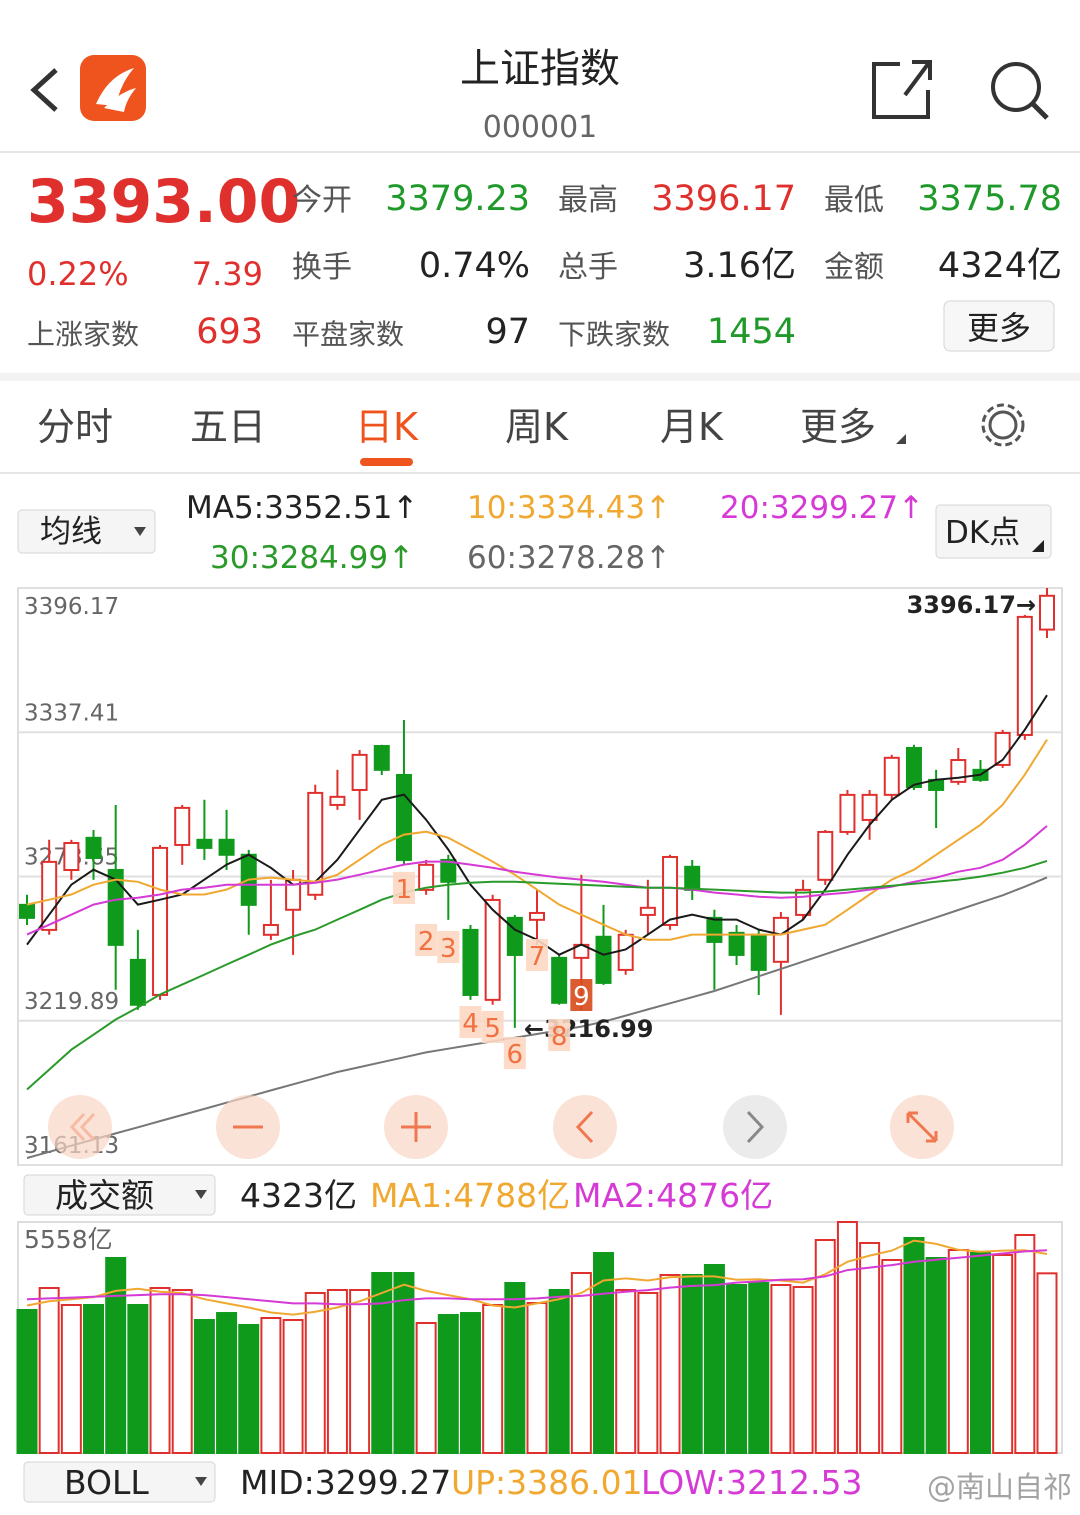  I want to click on ma-label: 60:3278.28↑, so click(569, 558).